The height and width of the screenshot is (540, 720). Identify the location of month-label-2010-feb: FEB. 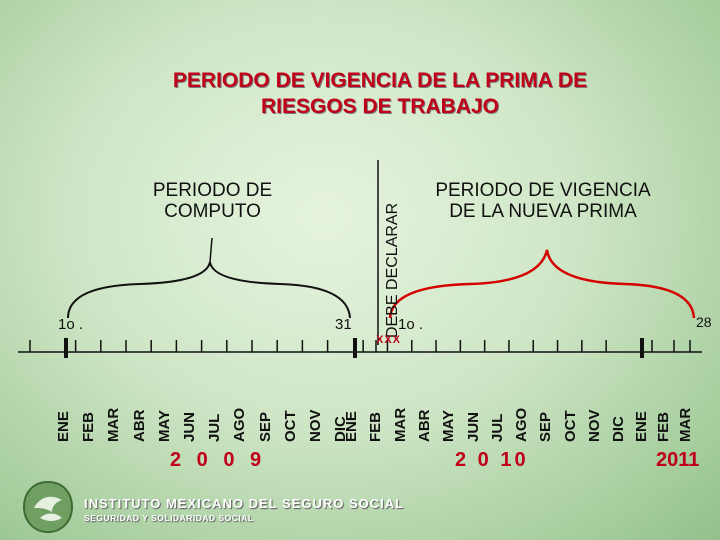
(376, 427).